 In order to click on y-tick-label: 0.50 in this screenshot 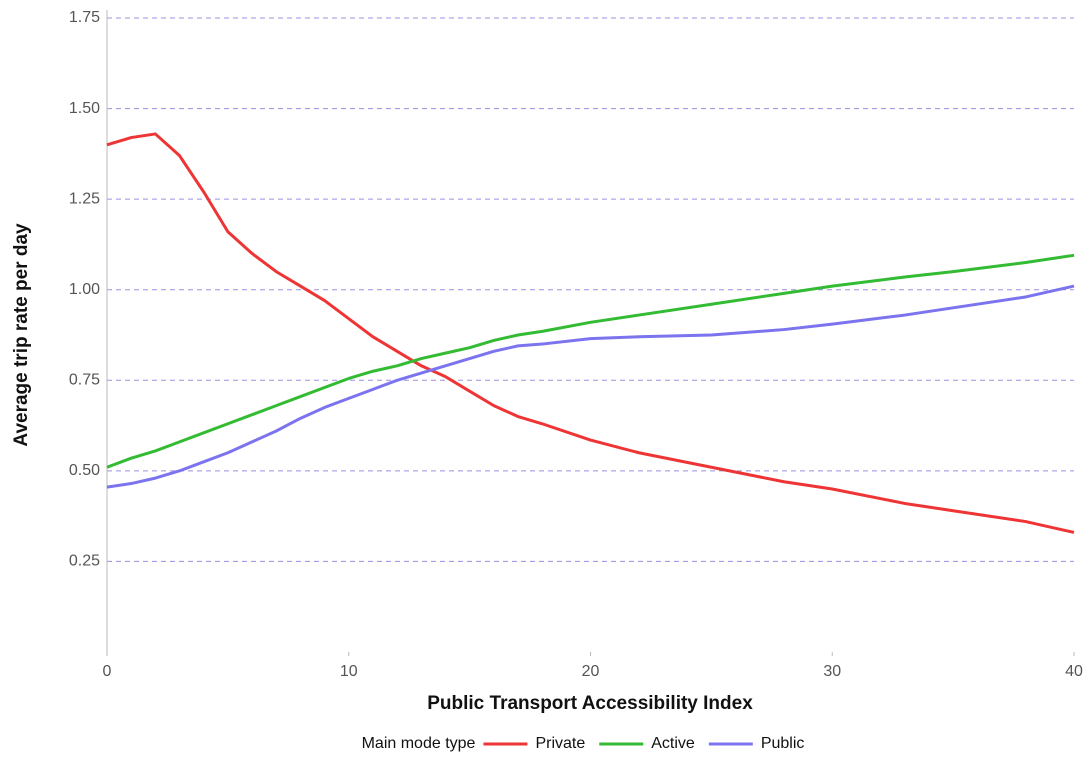, I will do `click(84, 470)`.